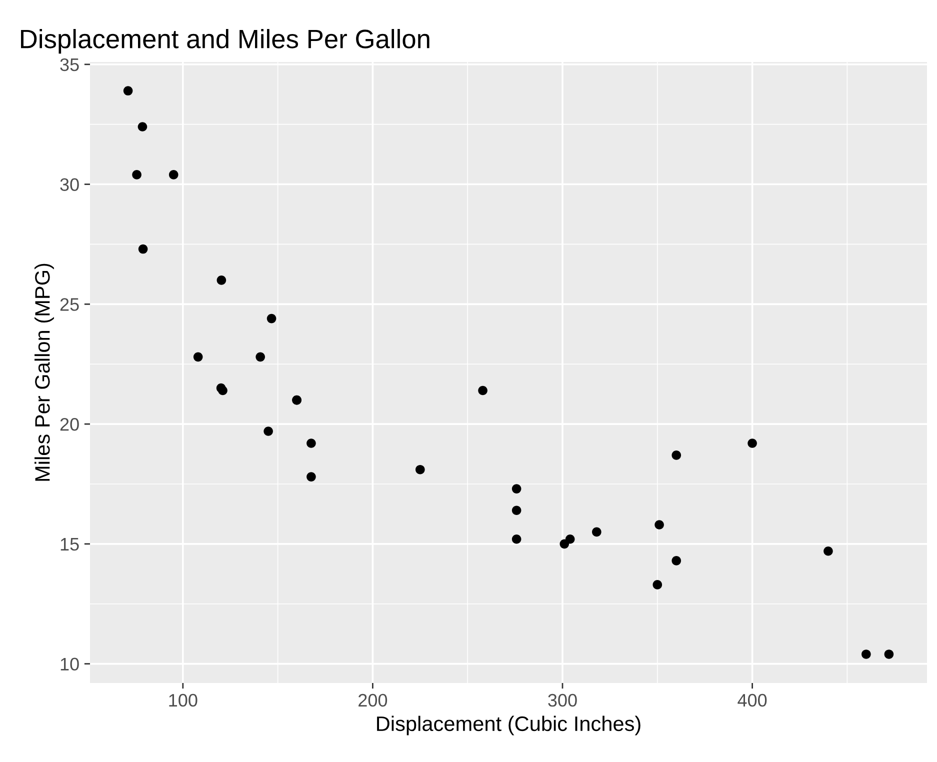  I want to click on y-tick-label: 35, so click(69, 65).